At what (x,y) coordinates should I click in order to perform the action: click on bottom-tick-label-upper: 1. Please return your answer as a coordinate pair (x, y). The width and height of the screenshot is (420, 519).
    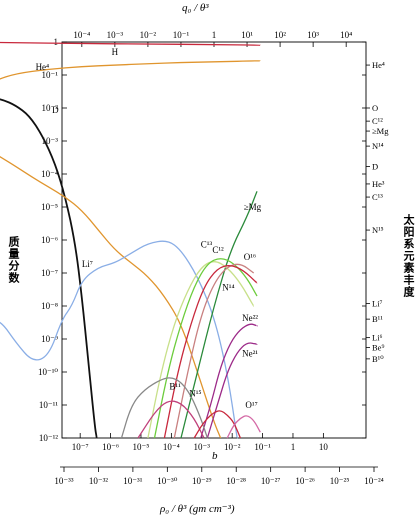
    Looking at the image, I should click on (293, 447).